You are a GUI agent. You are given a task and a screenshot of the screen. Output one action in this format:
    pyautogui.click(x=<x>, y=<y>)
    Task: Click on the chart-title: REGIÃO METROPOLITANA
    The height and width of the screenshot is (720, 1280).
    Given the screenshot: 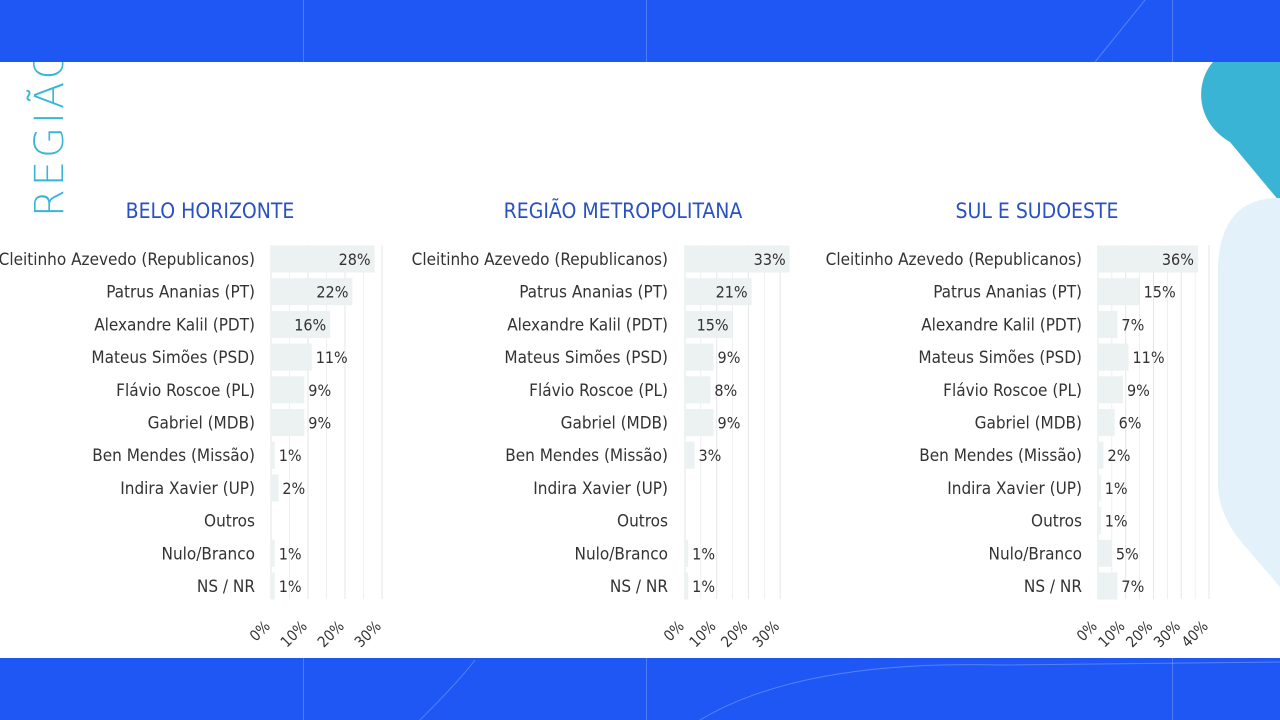 What is the action you would take?
    pyautogui.click(x=623, y=210)
    